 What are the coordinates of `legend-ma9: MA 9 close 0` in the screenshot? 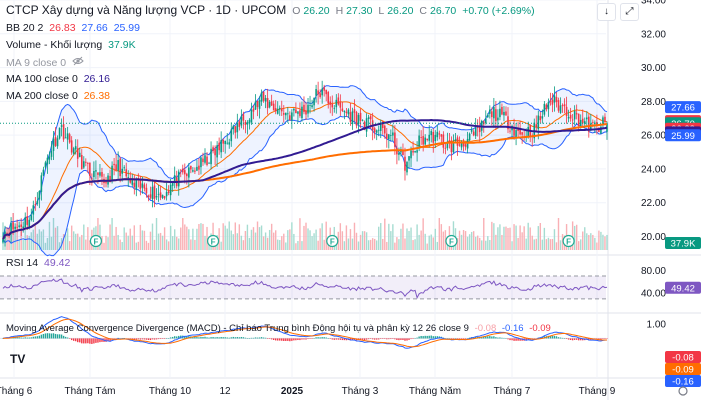 It's located at (46, 63).